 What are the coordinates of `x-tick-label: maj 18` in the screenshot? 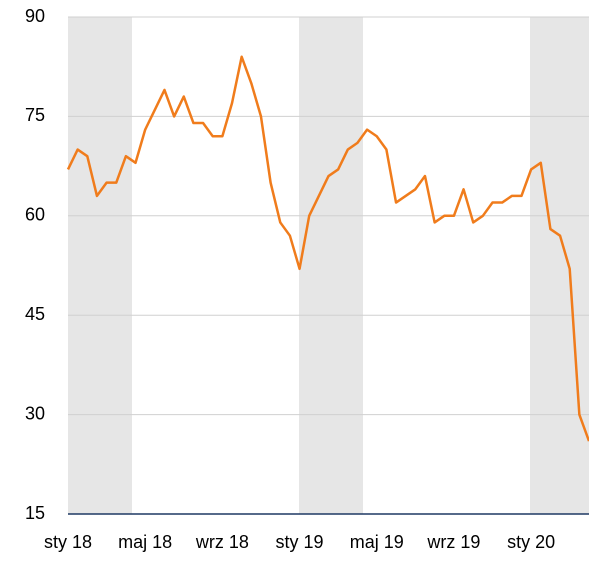 It's located at (145, 542).